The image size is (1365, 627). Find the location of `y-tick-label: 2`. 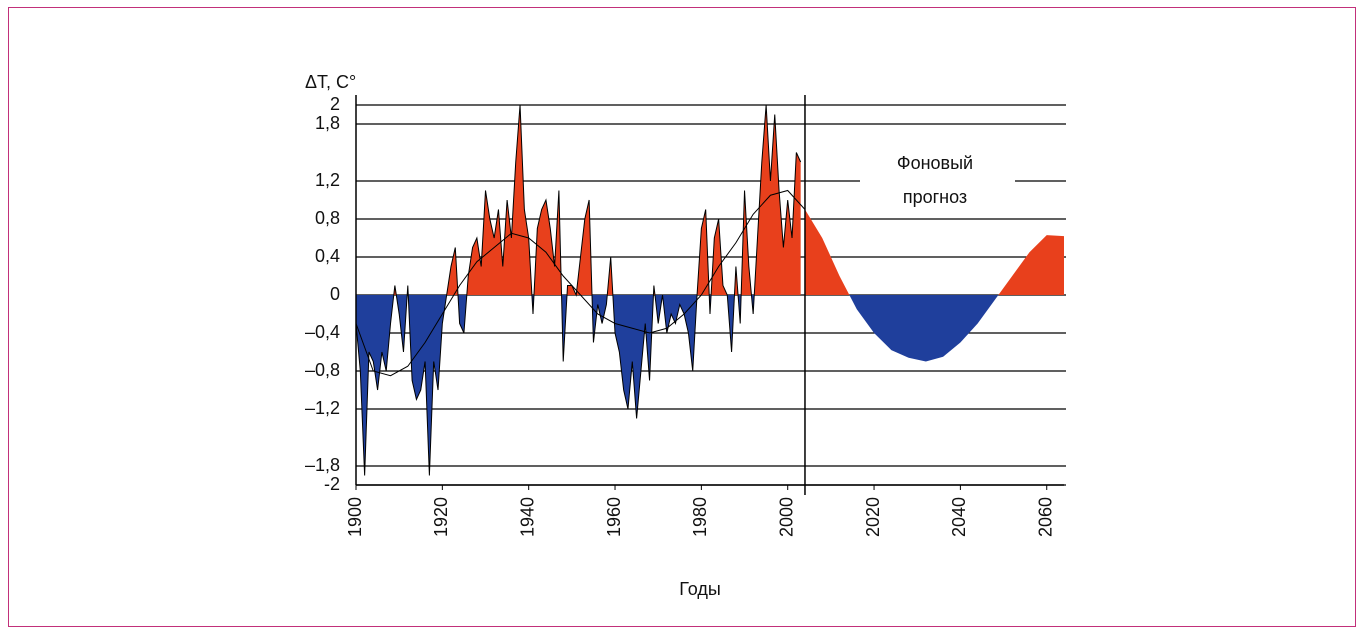

y-tick-label: 2 is located at coordinates (335, 104).